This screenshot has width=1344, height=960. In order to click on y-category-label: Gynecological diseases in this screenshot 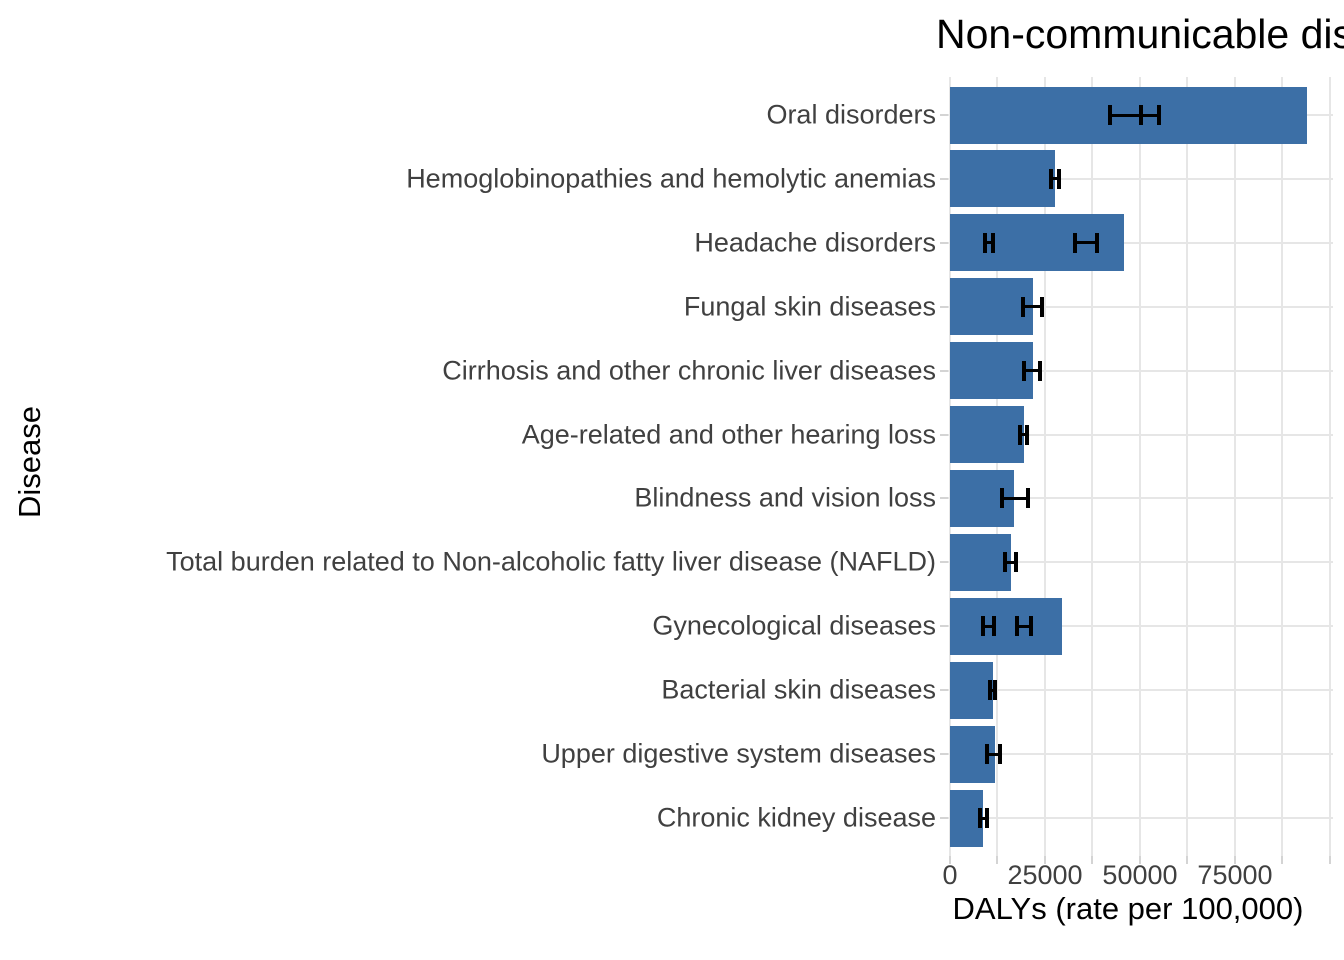, I will do `click(794, 625)`.